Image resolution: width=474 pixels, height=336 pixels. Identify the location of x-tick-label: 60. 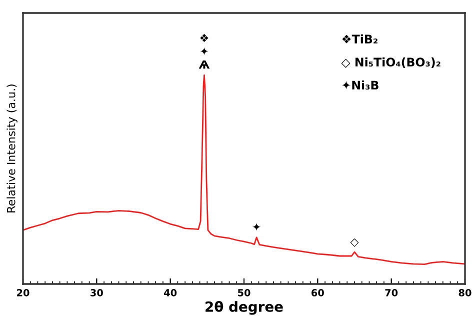
(318, 292).